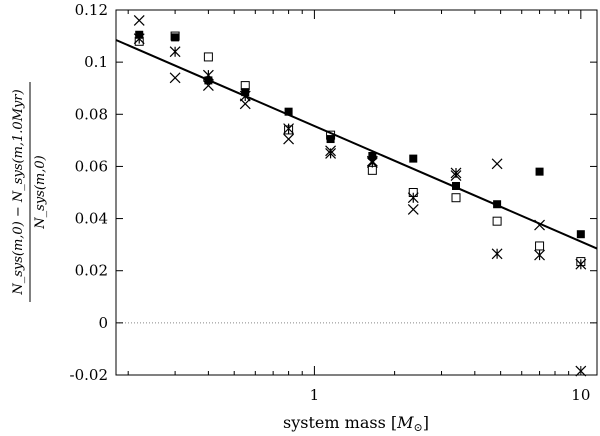 Image resolution: width=600 pixels, height=436 pixels. Describe the element at coordinates (91, 271) in the screenshot. I see `y-tick-label: 0.02` at that location.